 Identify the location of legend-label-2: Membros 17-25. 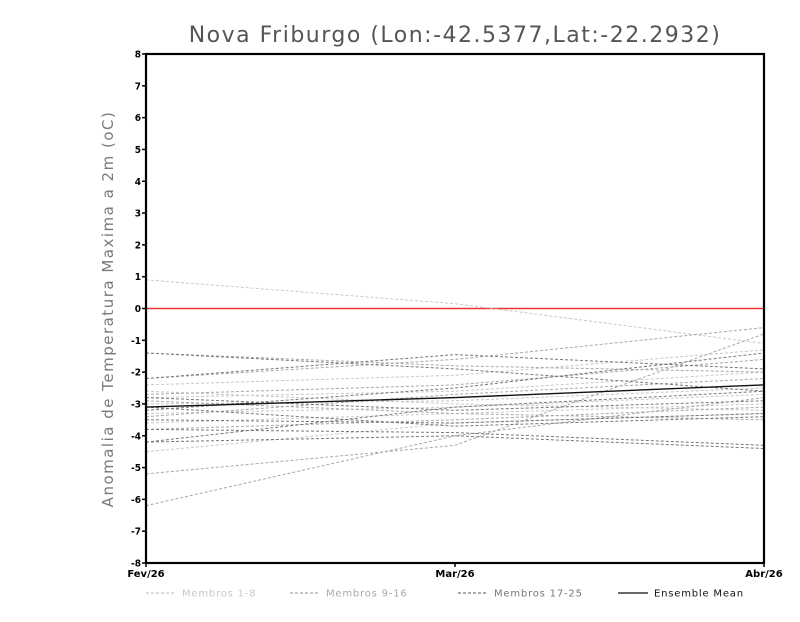
(538, 594).